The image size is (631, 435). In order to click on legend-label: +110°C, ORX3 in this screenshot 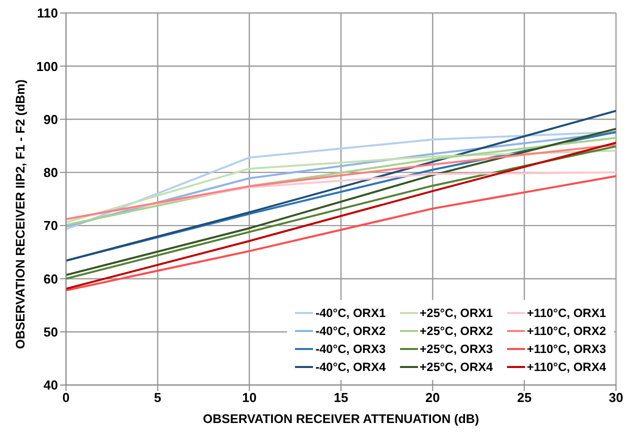, I will do `click(566, 349)`.